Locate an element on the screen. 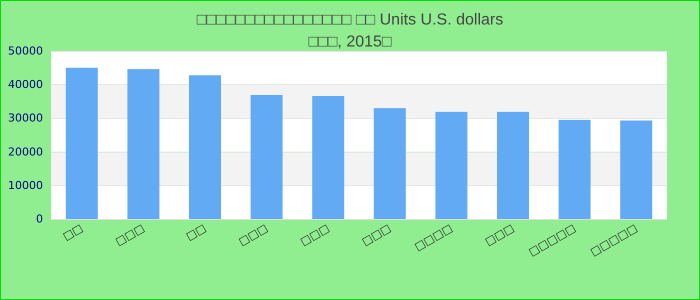 This screenshot has width=700, height=300. y-tick-label: 40000 is located at coordinates (25, 85).